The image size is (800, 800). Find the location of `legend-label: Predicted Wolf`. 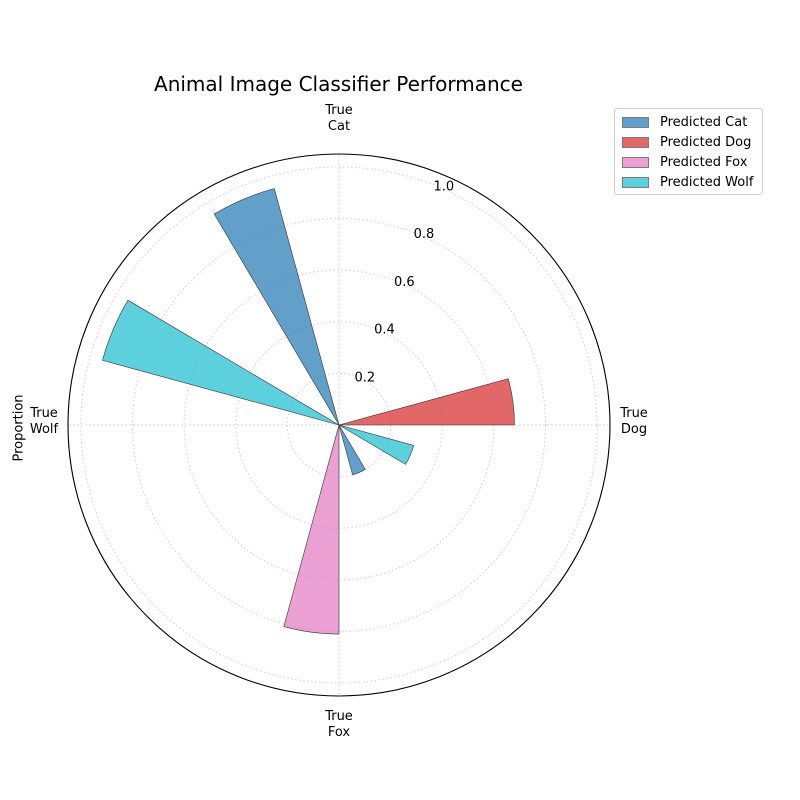

legend-label: Predicted Wolf is located at coordinates (707, 182).